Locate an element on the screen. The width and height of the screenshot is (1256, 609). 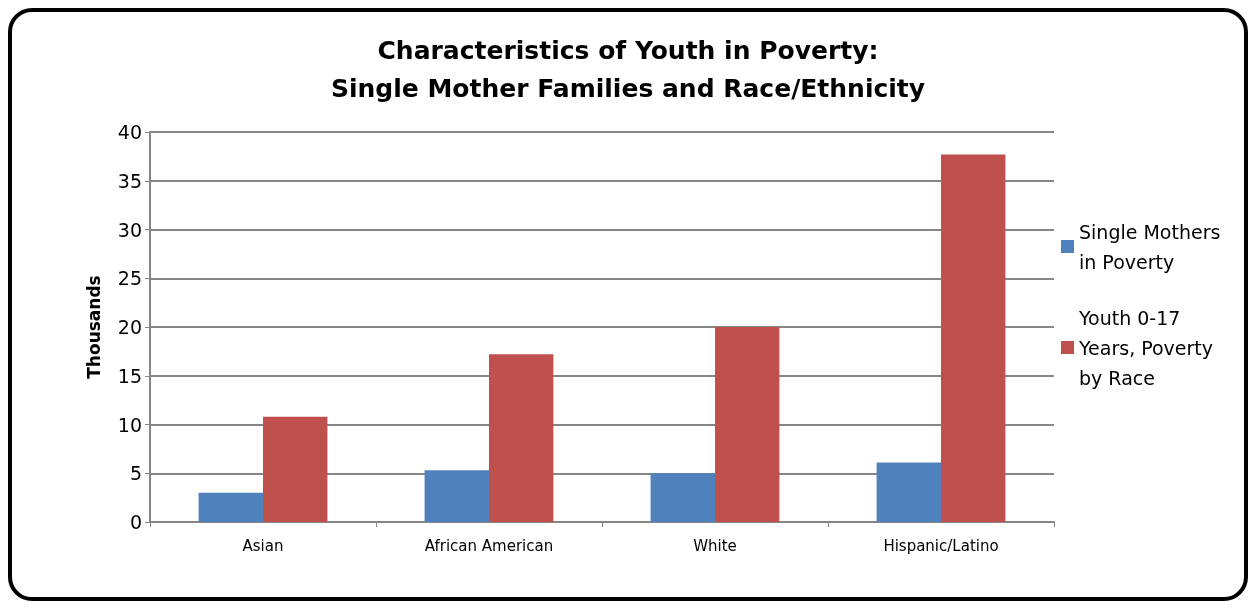
y-tick-label: 35 is located at coordinates (129, 180).